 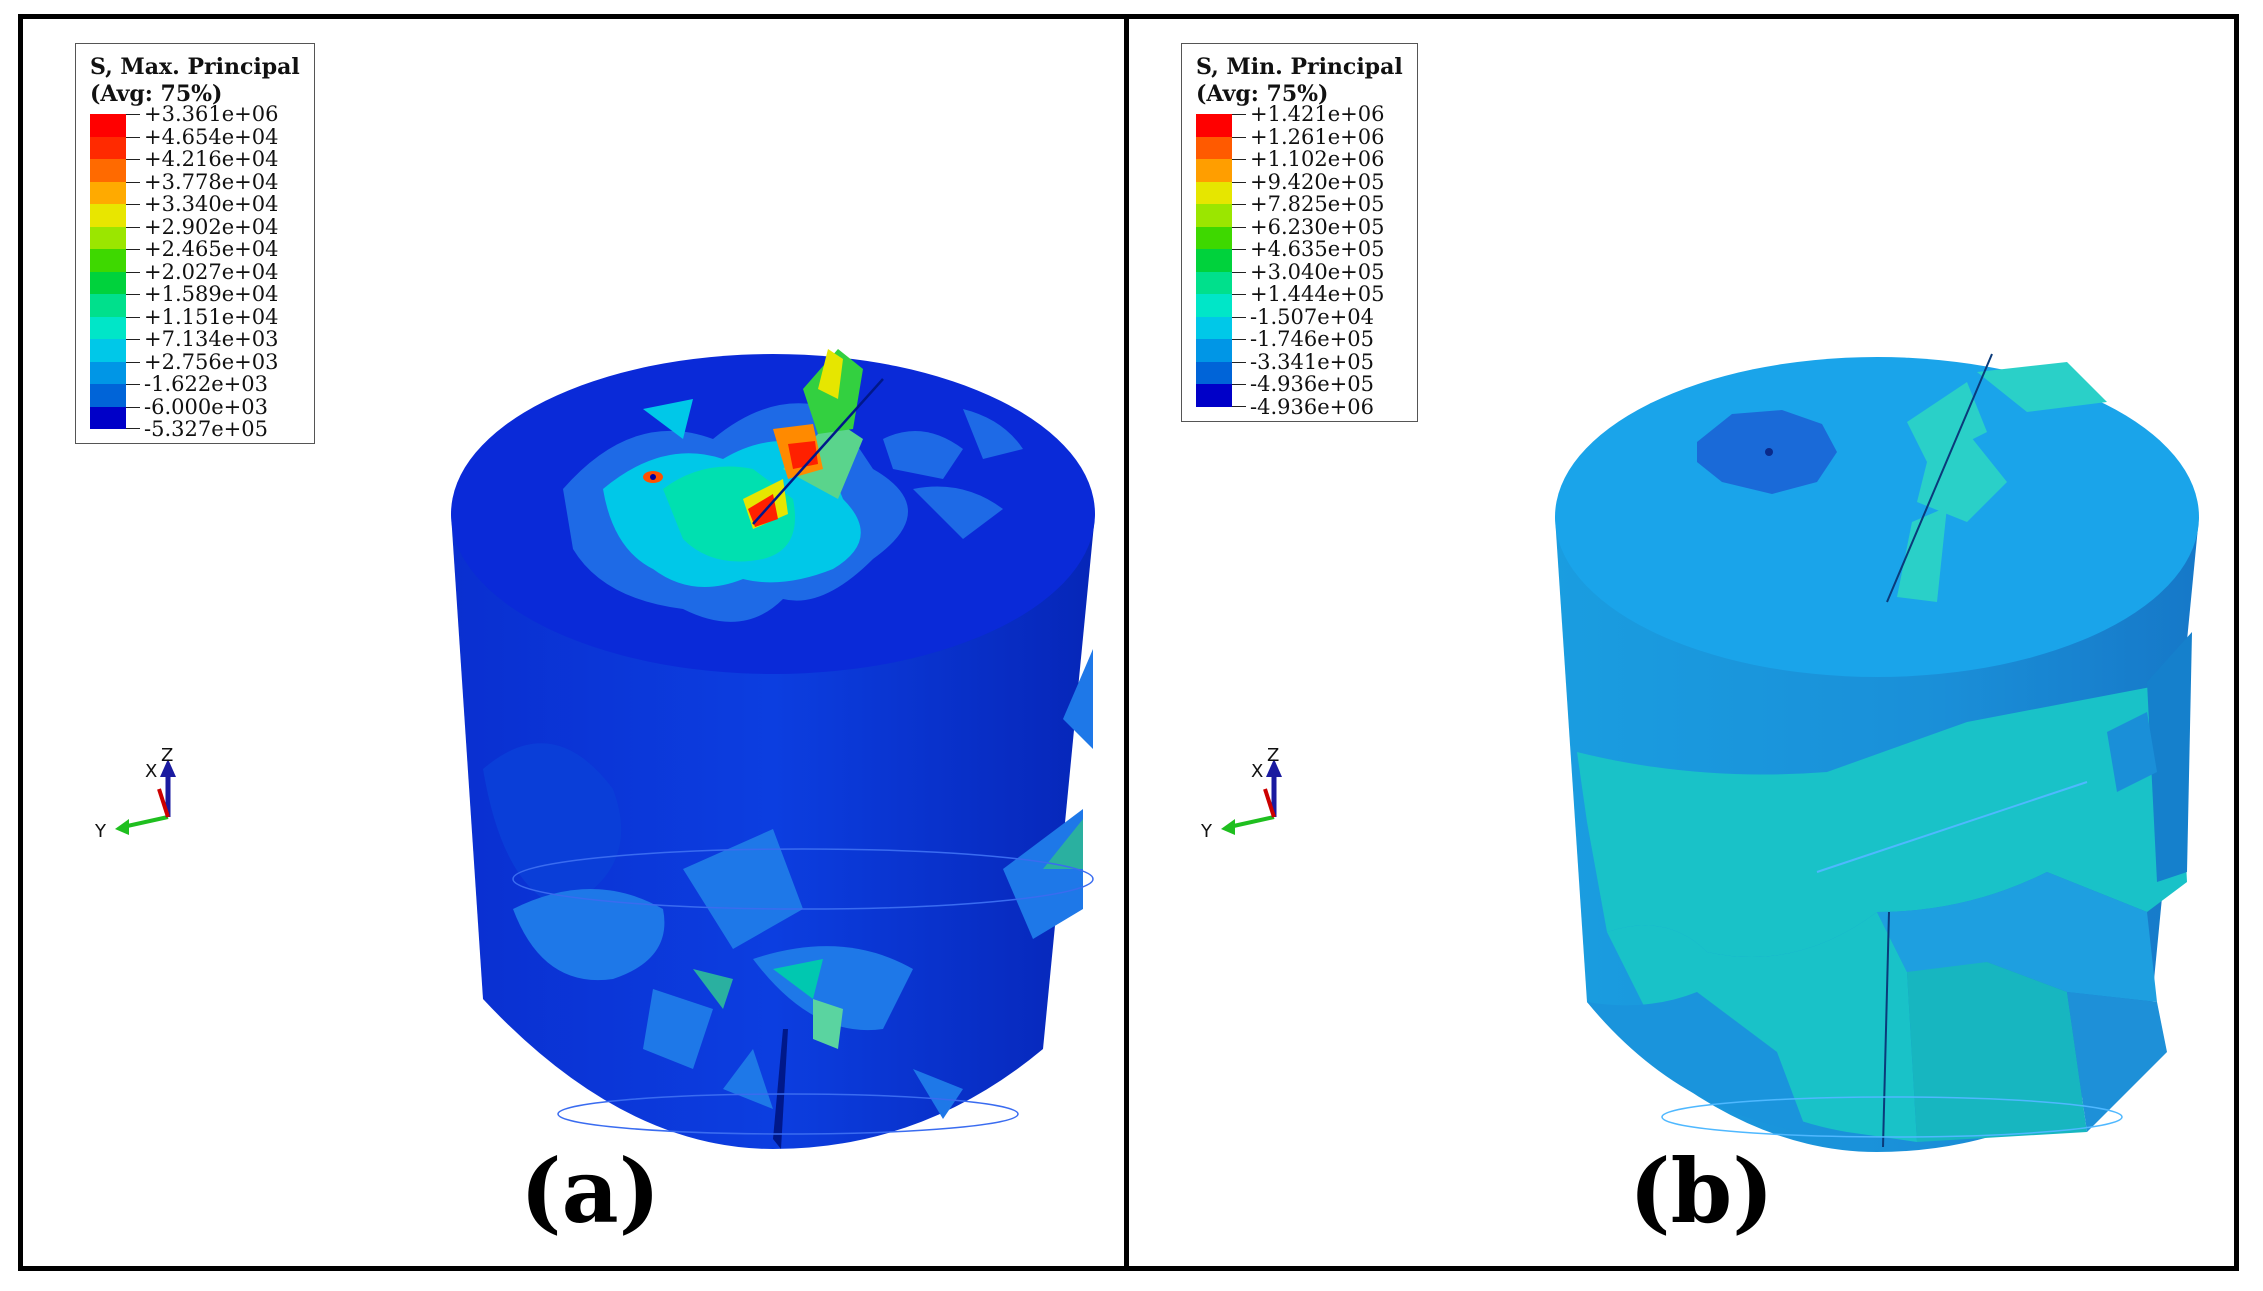 I want to click on legend-value: +4.216e+04, so click(x=211, y=159).